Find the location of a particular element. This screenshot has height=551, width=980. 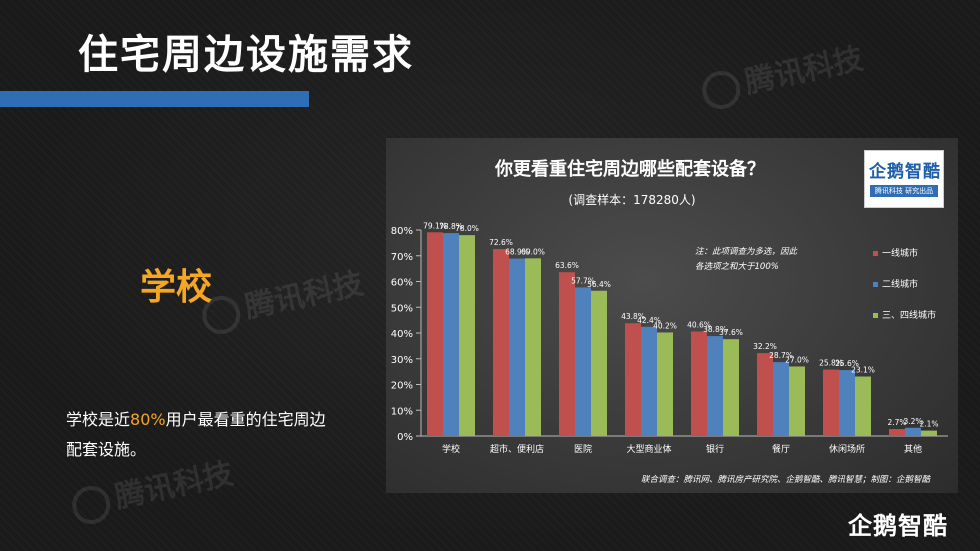

legend-label: 一线城市 is located at coordinates (900, 253).